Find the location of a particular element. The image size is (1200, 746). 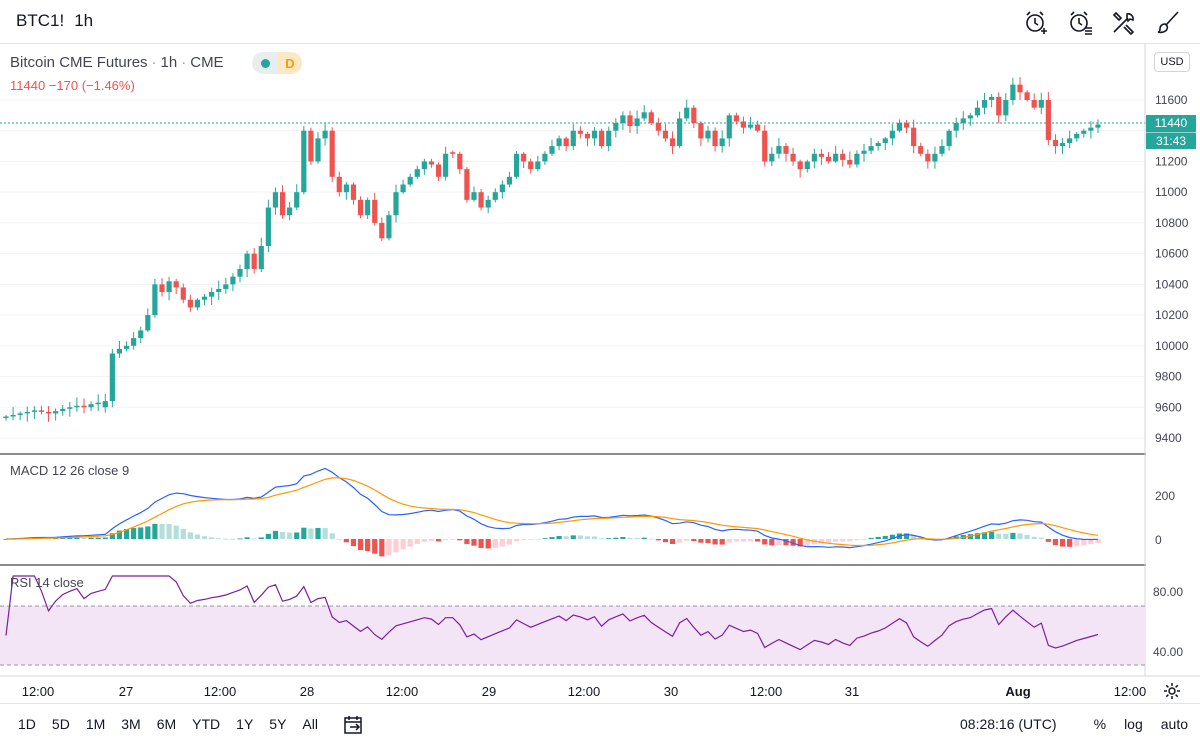

currency-label: USD is located at coordinates (1172, 62).